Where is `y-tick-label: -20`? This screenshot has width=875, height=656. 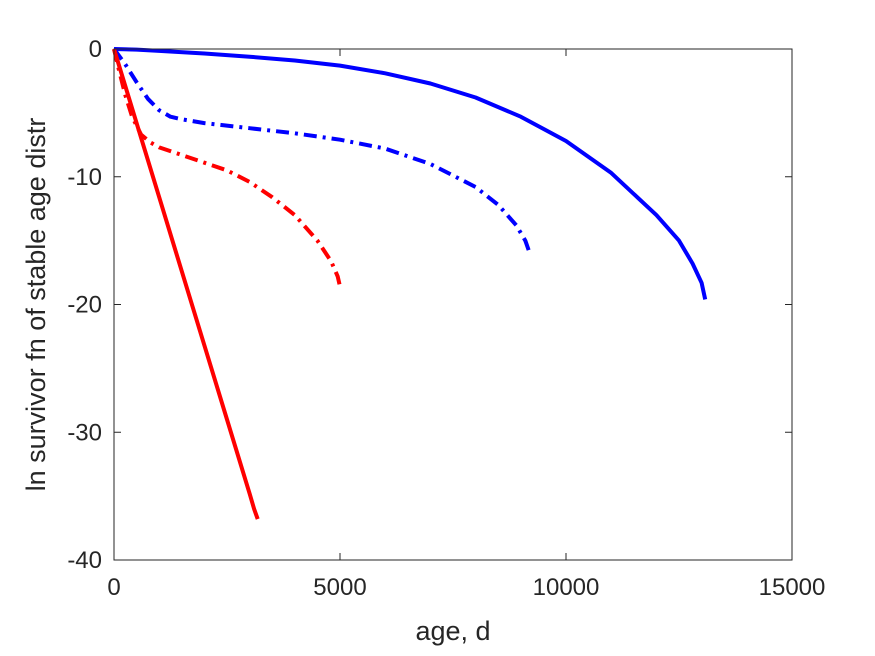
y-tick-label: -20 is located at coordinates (84, 305).